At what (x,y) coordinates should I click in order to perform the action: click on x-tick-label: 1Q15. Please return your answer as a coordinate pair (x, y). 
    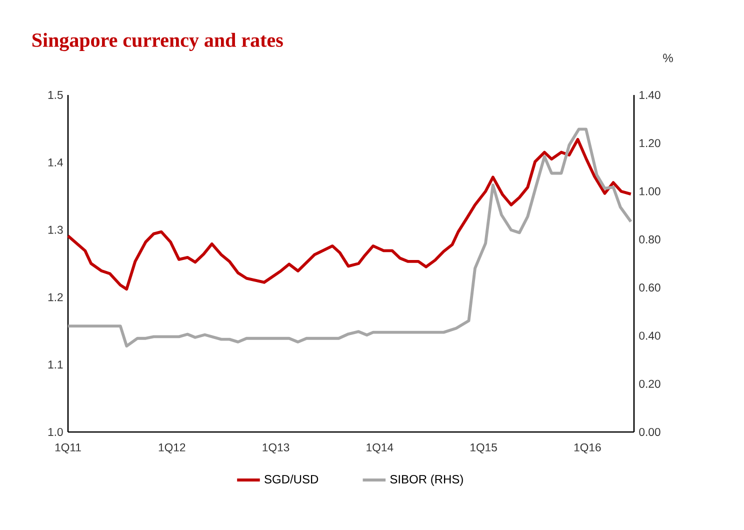
    Looking at the image, I should click on (483, 448).